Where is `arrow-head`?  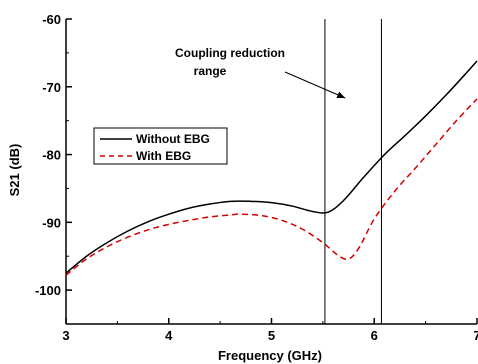
arrow-head is located at coordinates (341, 95).